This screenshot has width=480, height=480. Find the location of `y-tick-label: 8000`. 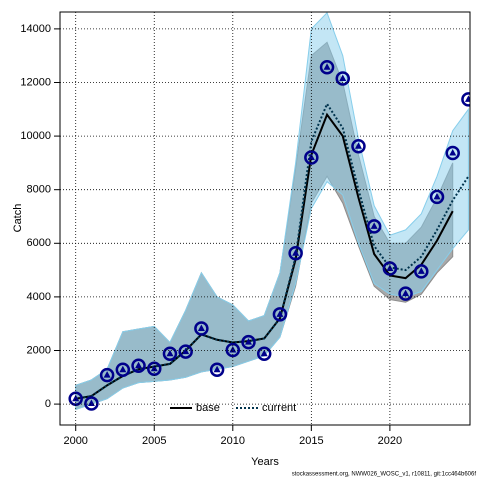

y-tick-label: 8000 is located at coordinates (39, 190).